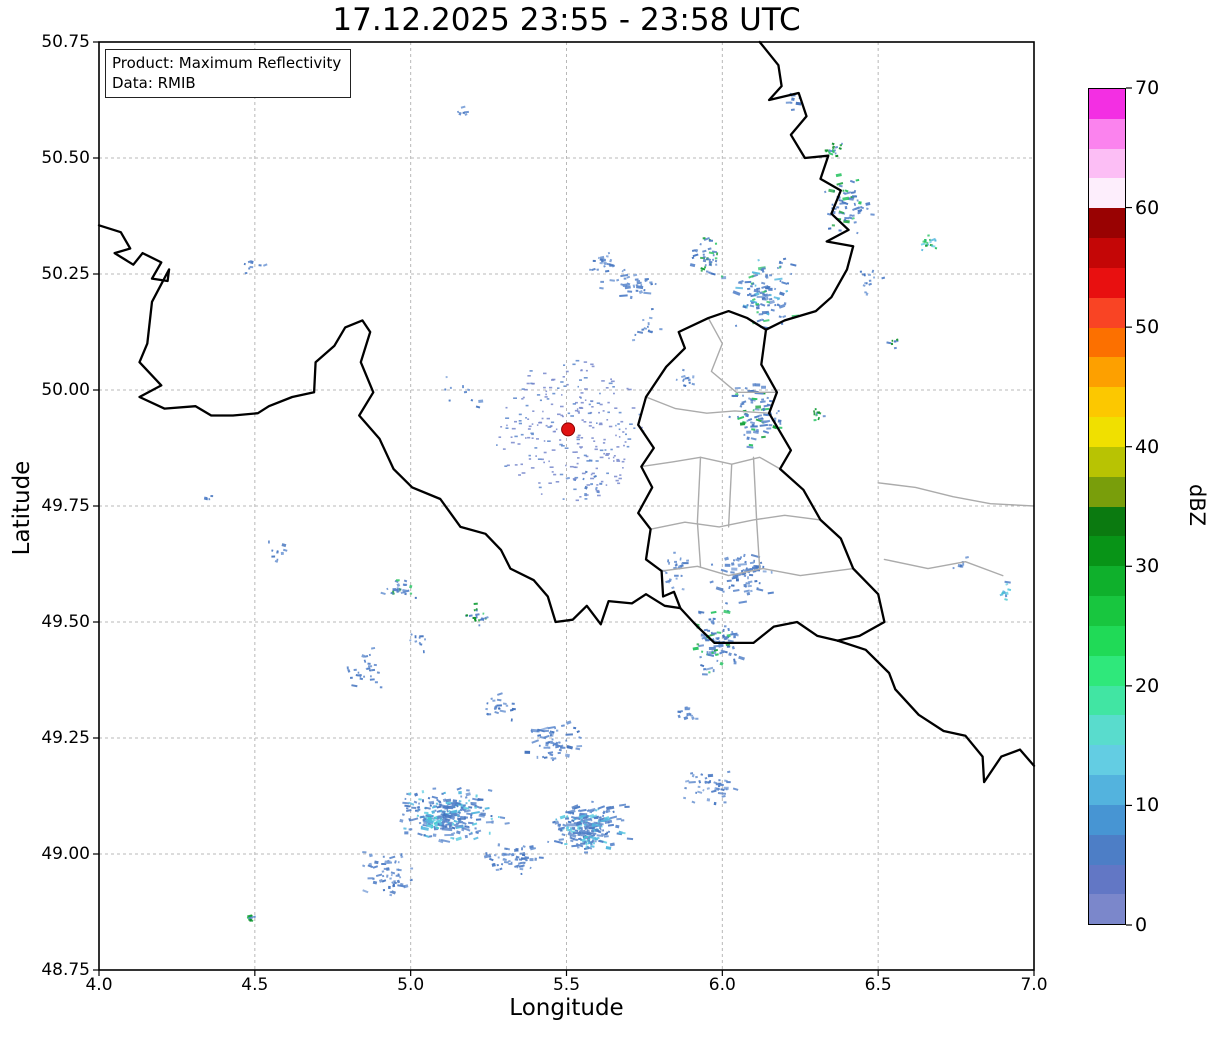 The width and height of the screenshot is (1219, 1040). Describe the element at coordinates (228, 74) in the screenshot. I see `product-info-box: Product: Maximum Reflectivity Data: RMIB` at that location.